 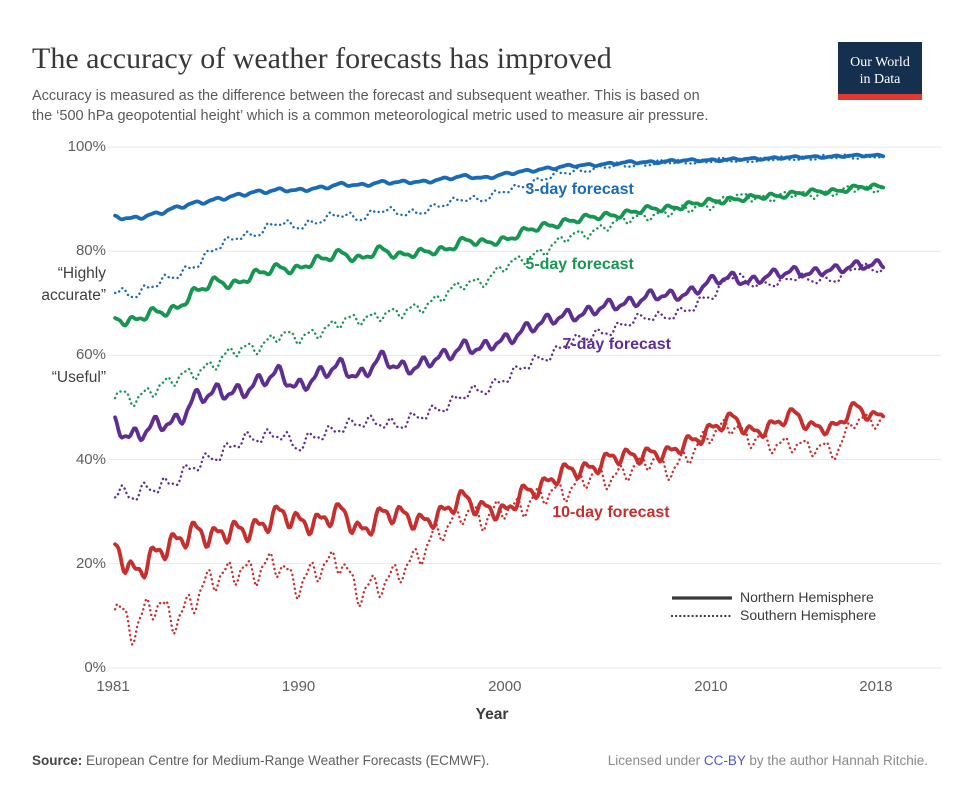 I want to click on y-tick-label-100: 100%, so click(x=86, y=146).